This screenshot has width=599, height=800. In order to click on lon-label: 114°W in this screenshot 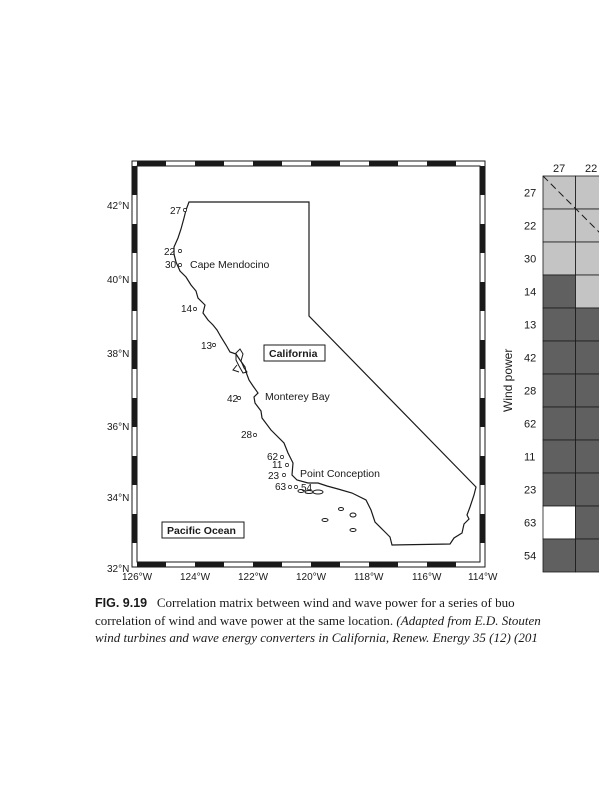, I will do `click(483, 577)`.